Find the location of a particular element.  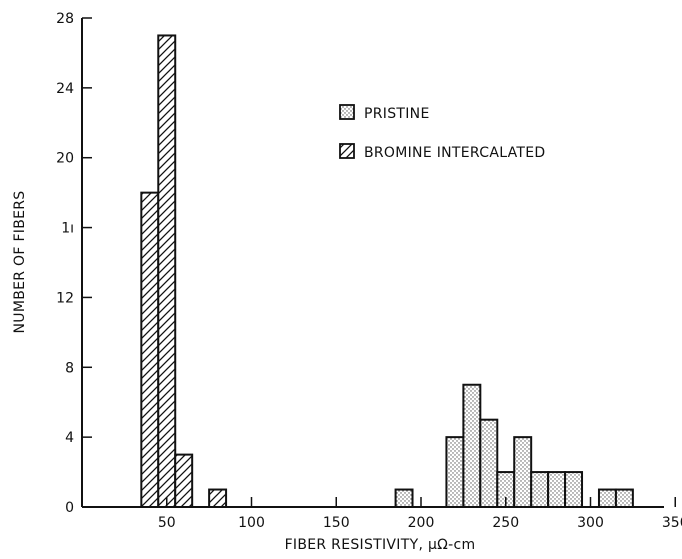

y-tick-label: 28 is located at coordinates (65, 19).